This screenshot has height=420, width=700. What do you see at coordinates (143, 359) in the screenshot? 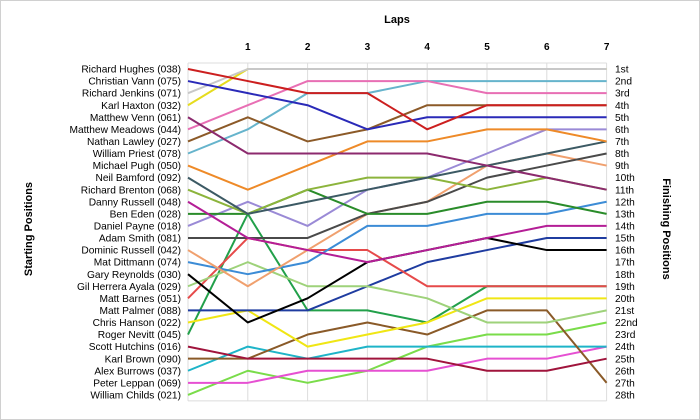
I see `starting-position-label: Karl Brown (090)` at bounding box center [143, 359].